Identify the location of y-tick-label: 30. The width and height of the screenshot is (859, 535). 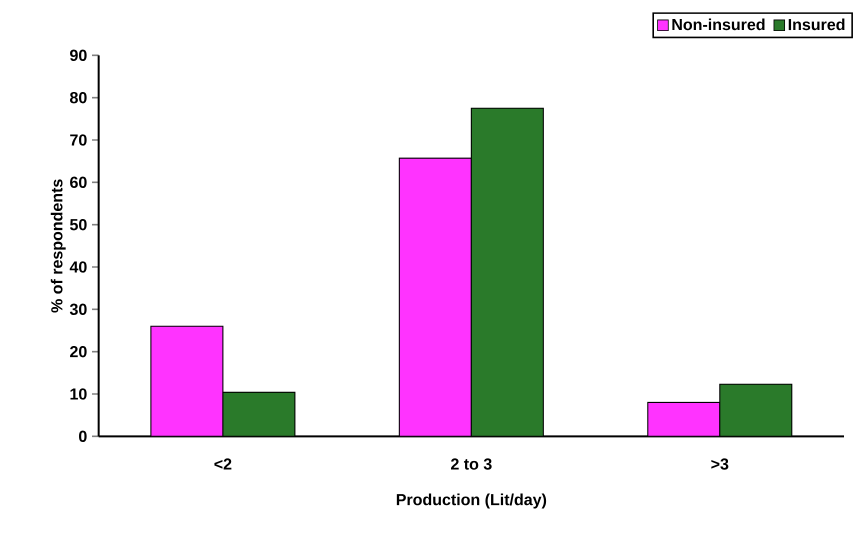
(78, 310).